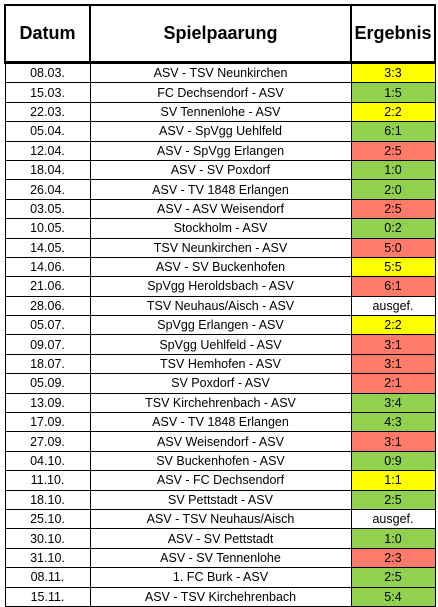 Image resolution: width=438 pixels, height=607 pixels. I want to click on cell-match: SpVgg Uehlfeld - ASV, so click(220, 344).